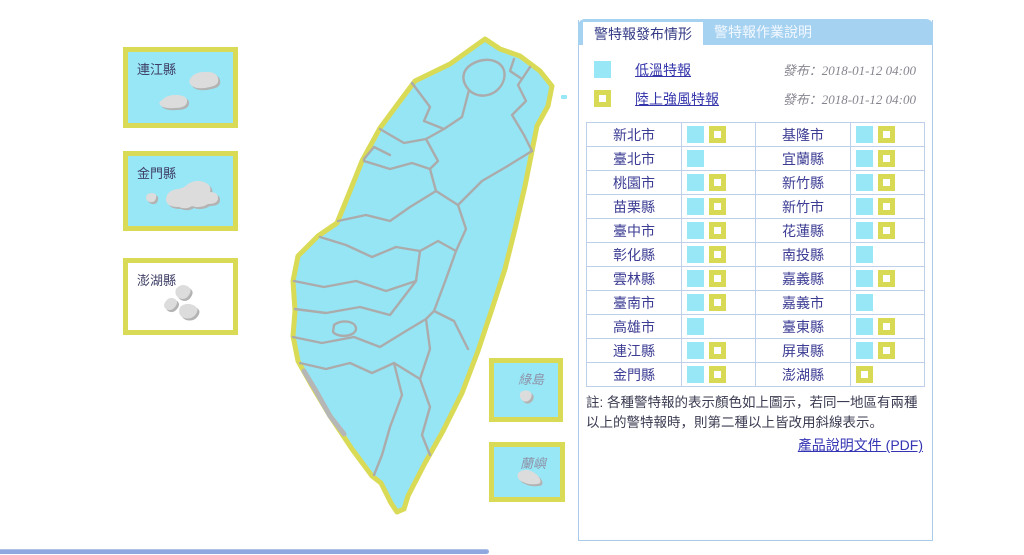 This screenshot has width=1024, height=555. What do you see at coordinates (860, 445) in the screenshot?
I see `product-doc-pdf-link: 產品說明文件 (PDF)` at bounding box center [860, 445].